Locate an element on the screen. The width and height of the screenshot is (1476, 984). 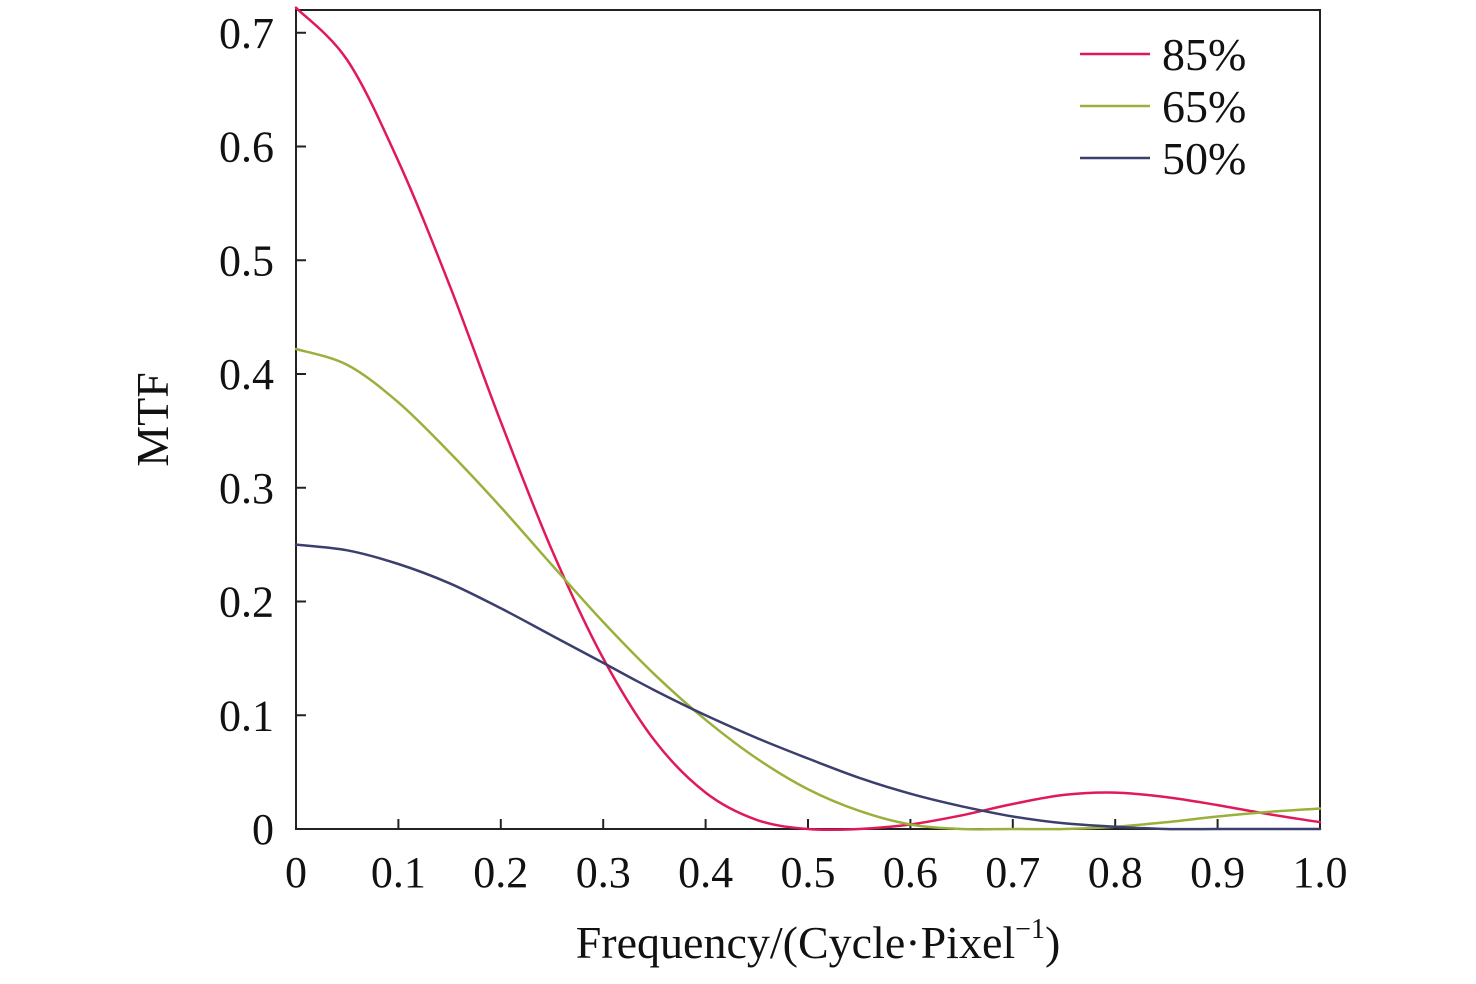
y-axis-ticks: 0 0.1 0.2 0.3 0.4 0.5 0.6 0.7 is located at coordinates (262, 431).